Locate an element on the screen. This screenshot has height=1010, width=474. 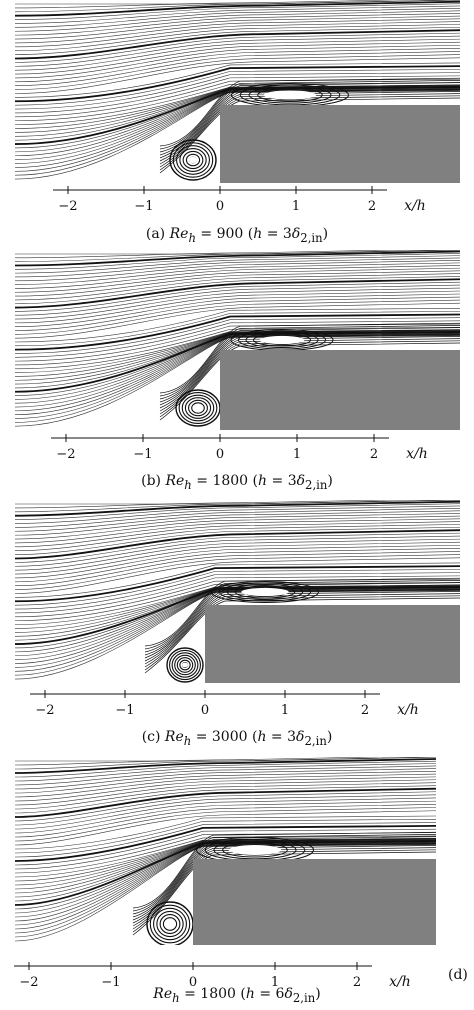
caption-c-prefix: (c) is located at coordinates (151, 737).